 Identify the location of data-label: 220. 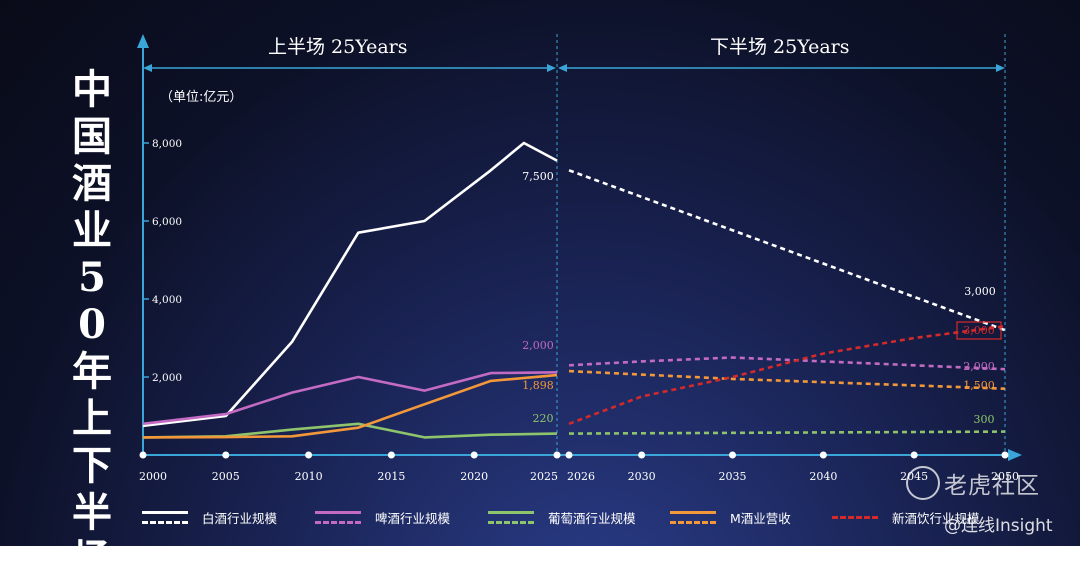
(543, 418).